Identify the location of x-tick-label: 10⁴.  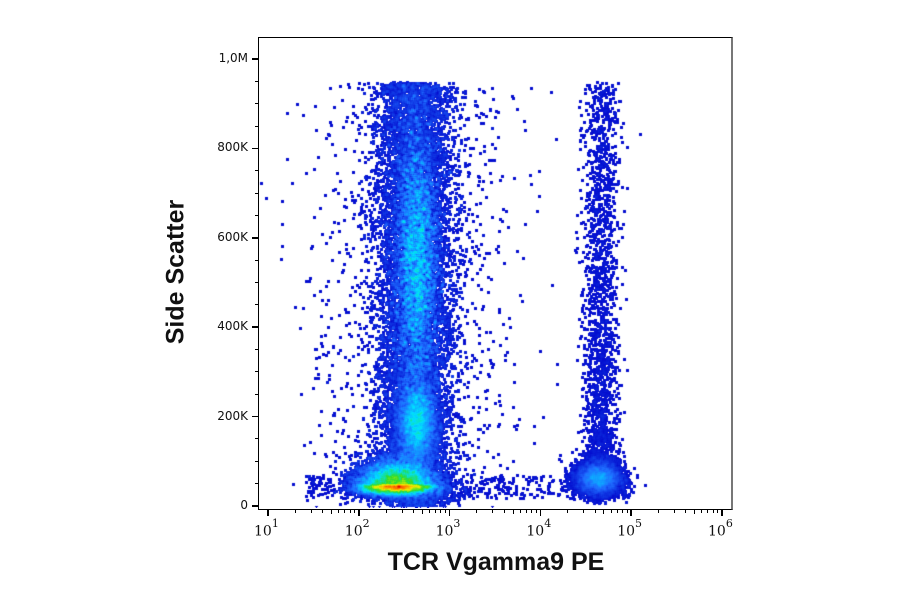
(539, 528).